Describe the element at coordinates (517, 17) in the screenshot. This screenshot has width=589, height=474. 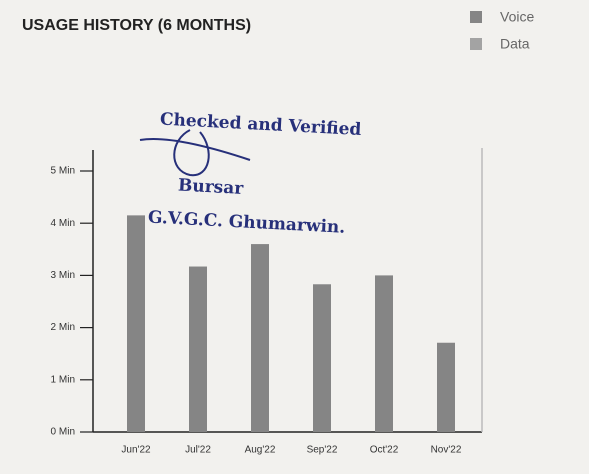
I see `legend-label: Voice` at that location.